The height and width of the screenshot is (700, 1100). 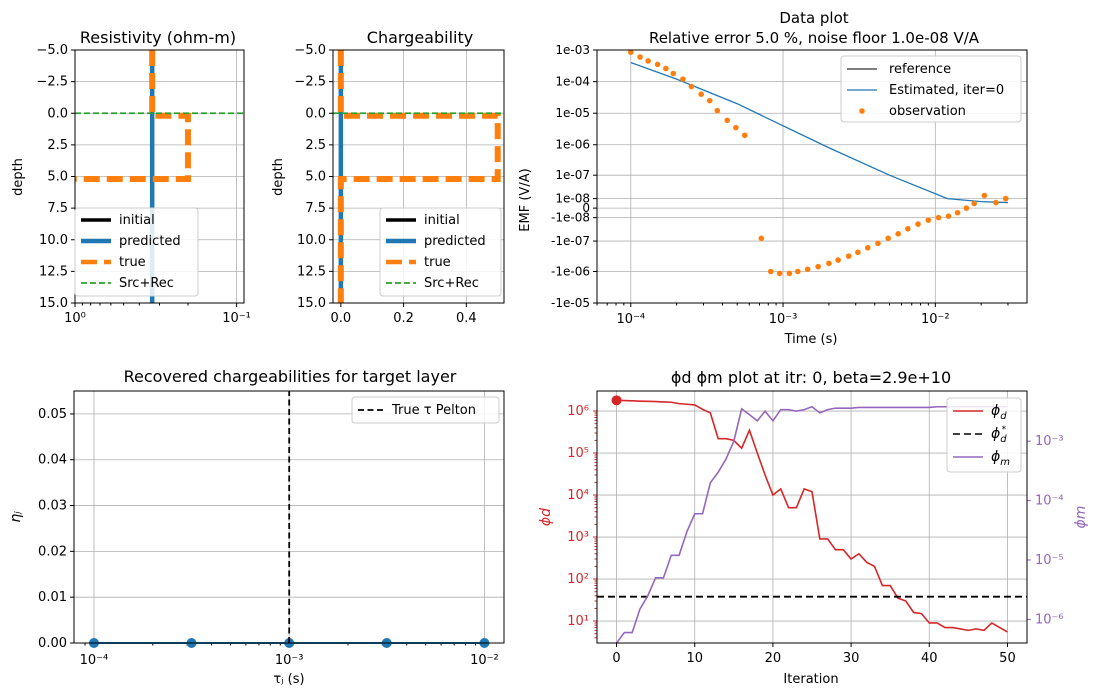 I want to click on y-tick-label: 10³, so click(x=578, y=537).